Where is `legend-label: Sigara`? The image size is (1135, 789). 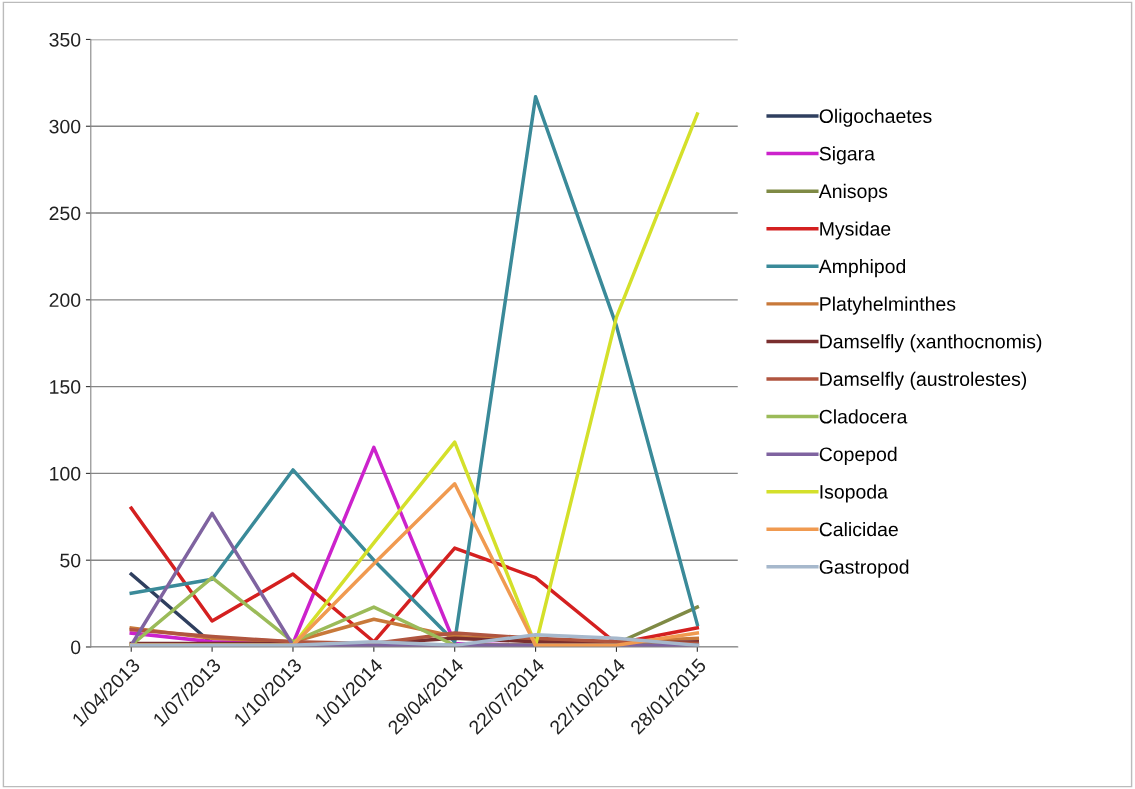
legend-label: Sigara is located at coordinates (847, 155).